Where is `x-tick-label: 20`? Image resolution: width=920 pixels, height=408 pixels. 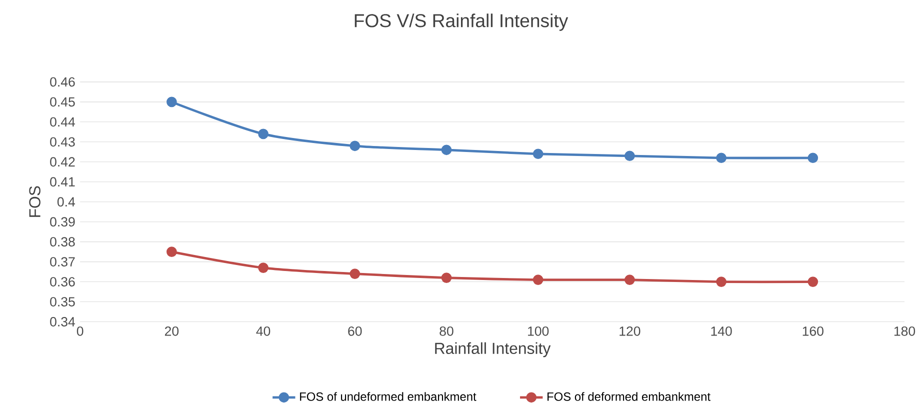
x-tick-label: 20 is located at coordinates (171, 331).